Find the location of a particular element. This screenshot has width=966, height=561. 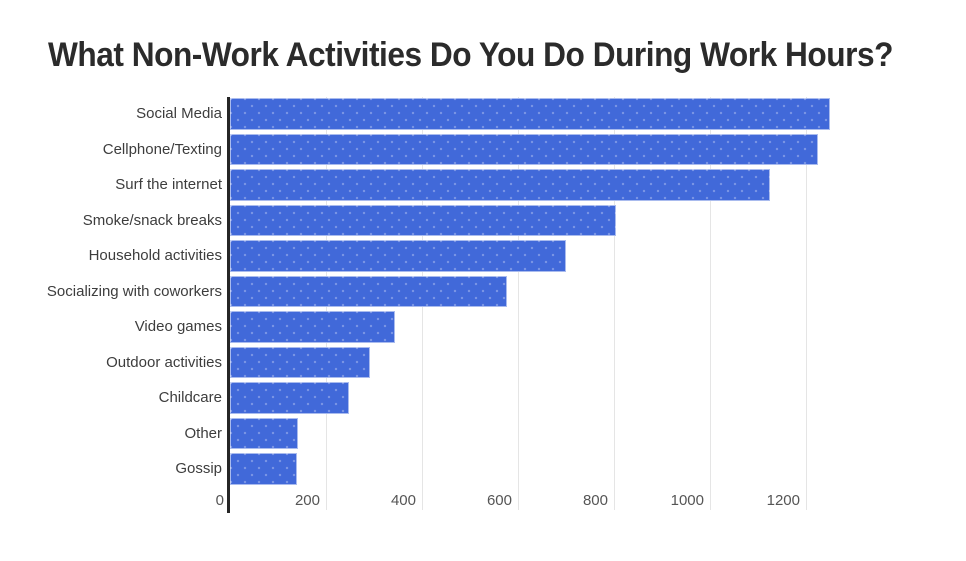

category-label: Outdoor activities is located at coordinates (164, 362).